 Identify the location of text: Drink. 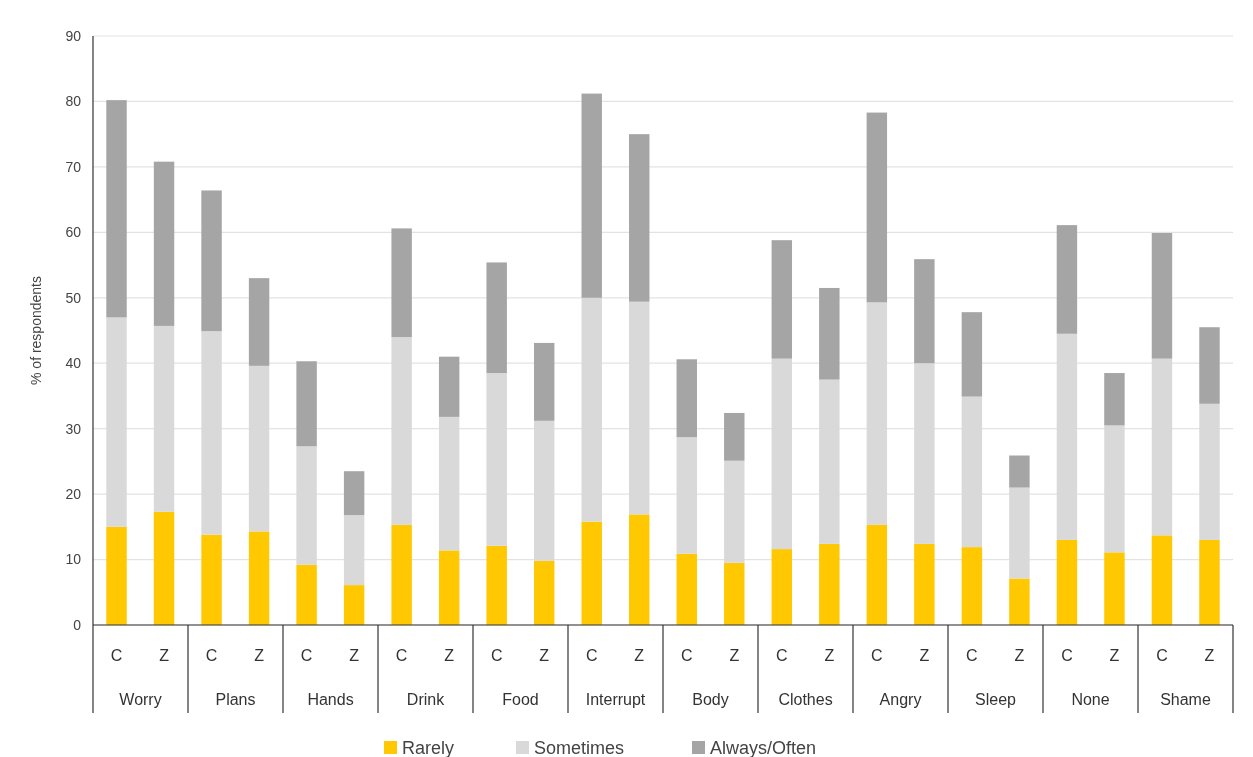
(426, 699).